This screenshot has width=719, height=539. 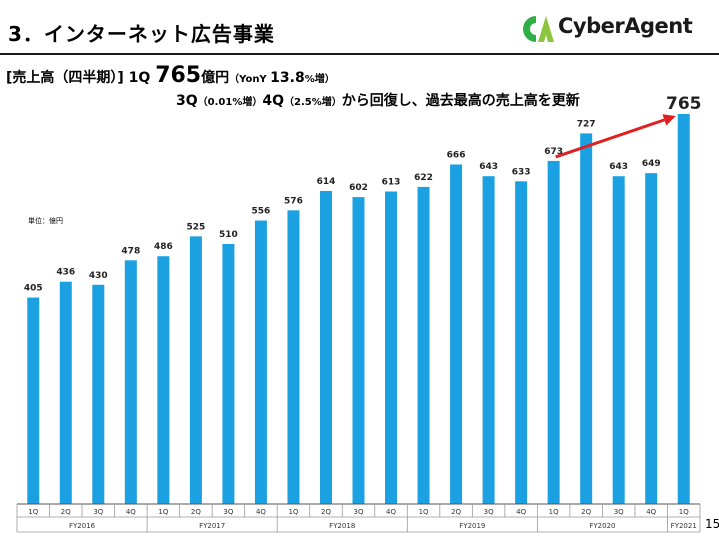 I want to click on category-label-3: 3Q, so click(x=98, y=512).